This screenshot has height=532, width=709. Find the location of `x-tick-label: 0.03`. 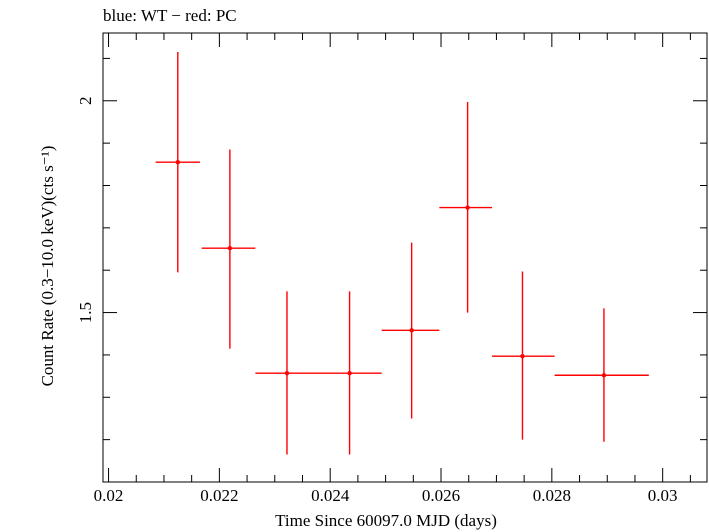

x-tick-label: 0.03 is located at coordinates (663, 495).